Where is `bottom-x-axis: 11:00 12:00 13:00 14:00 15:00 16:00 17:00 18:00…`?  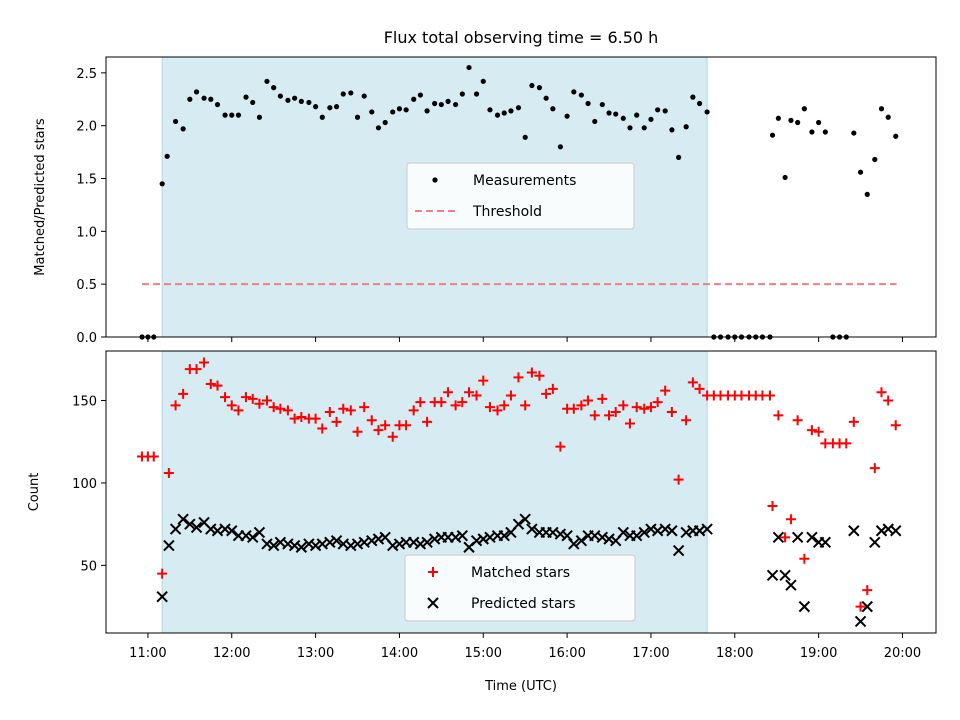
bottom-x-axis: 11:00 12:00 13:00 14:00 15:00 16:00 17:00 18:00… is located at coordinates (525, 647).